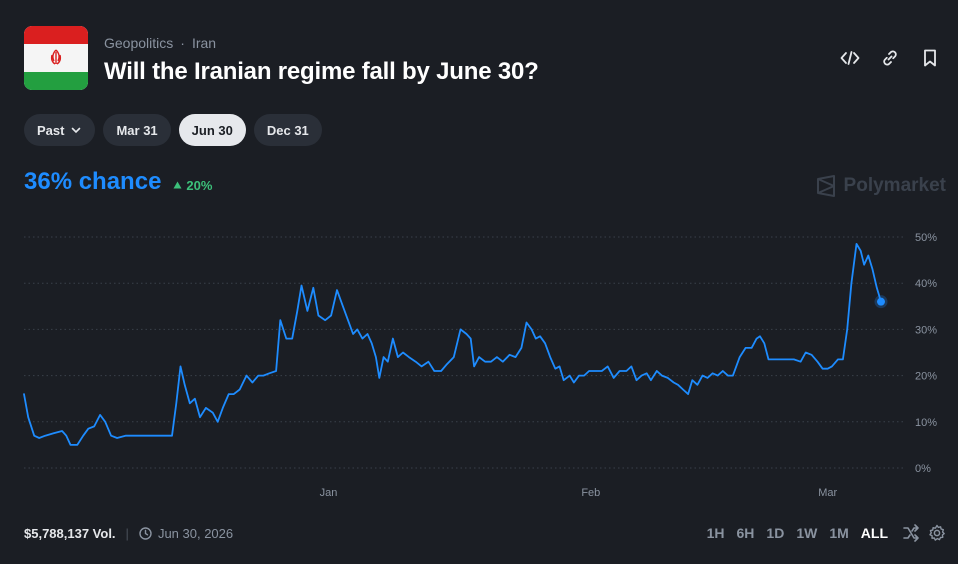  I want to click on tab-past: Past, so click(60, 130).